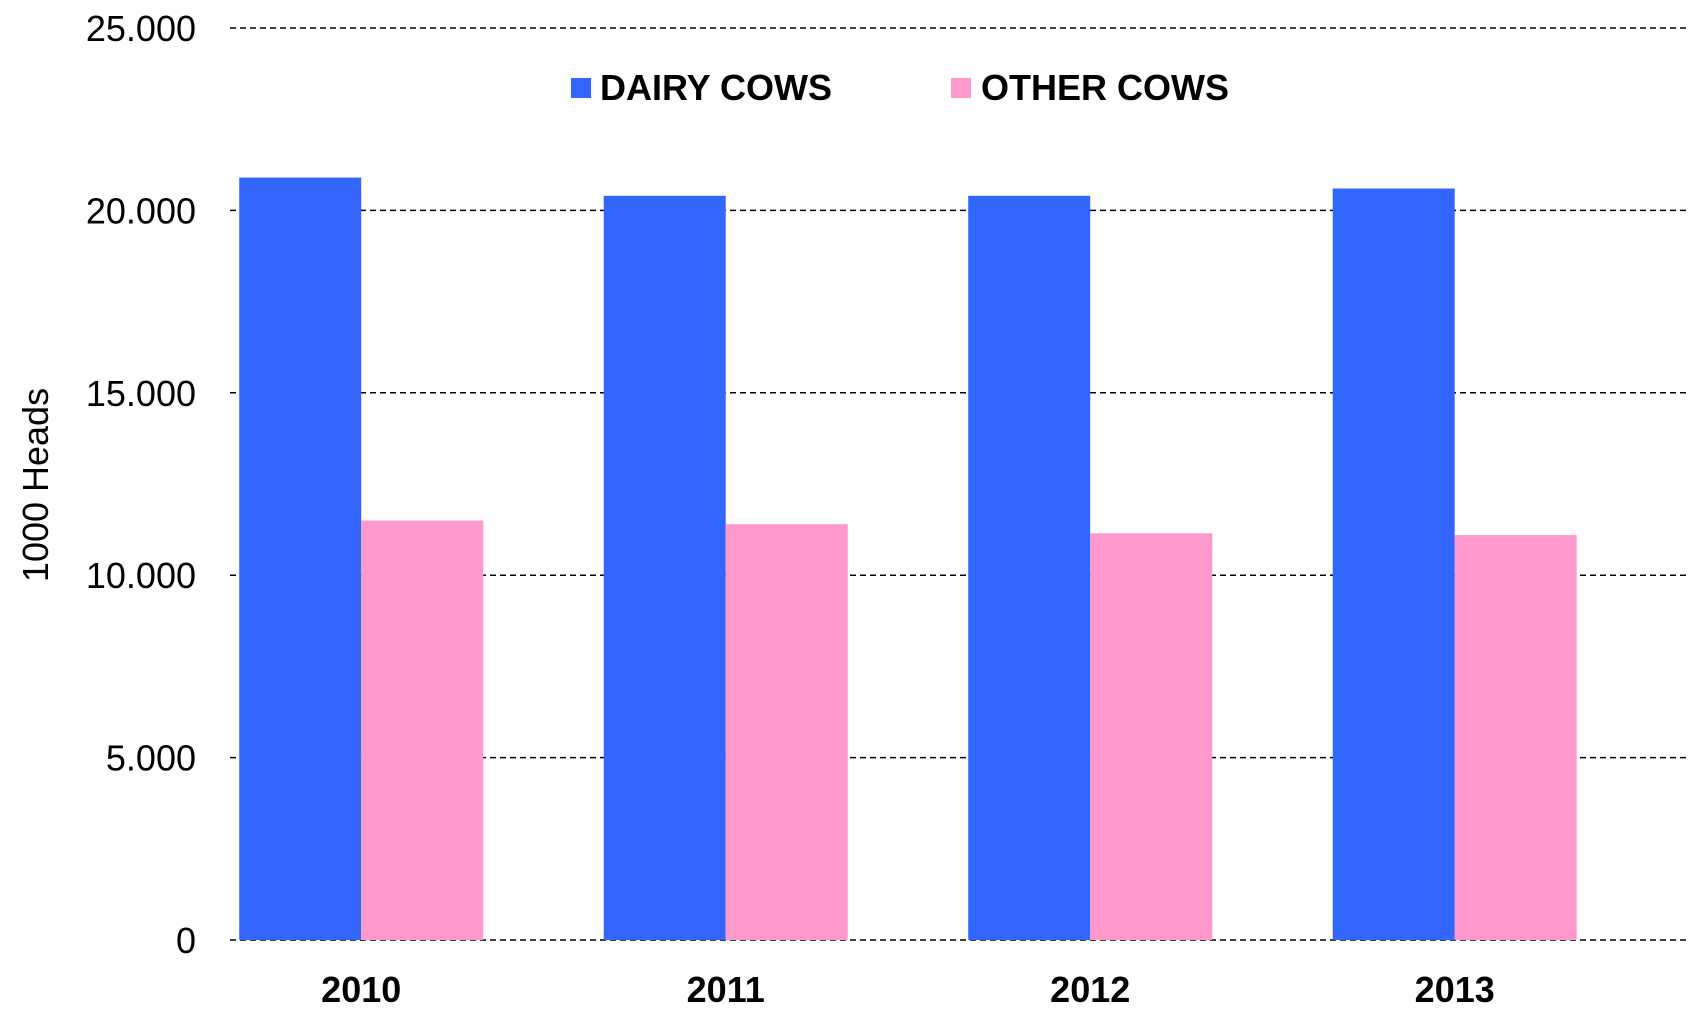  Describe the element at coordinates (141, 28) in the screenshot. I see `y-tick-label: 25.000` at that location.